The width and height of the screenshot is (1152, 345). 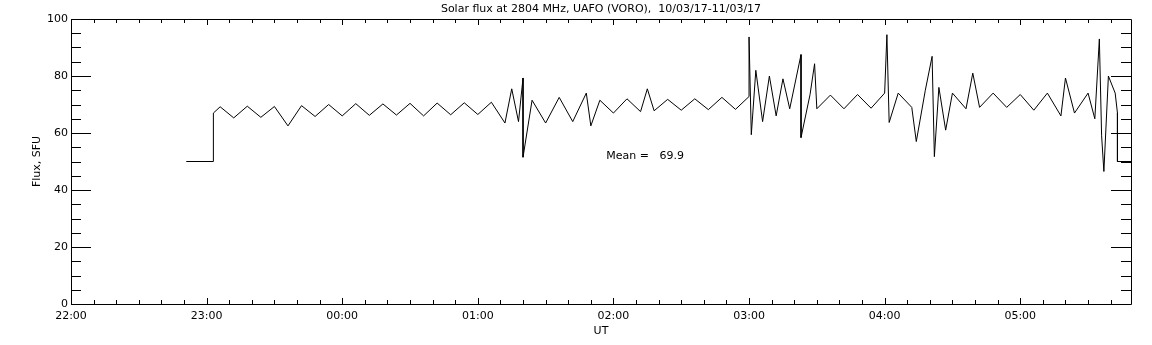 I want to click on y-tick-label: 80, so click(x=61, y=75).